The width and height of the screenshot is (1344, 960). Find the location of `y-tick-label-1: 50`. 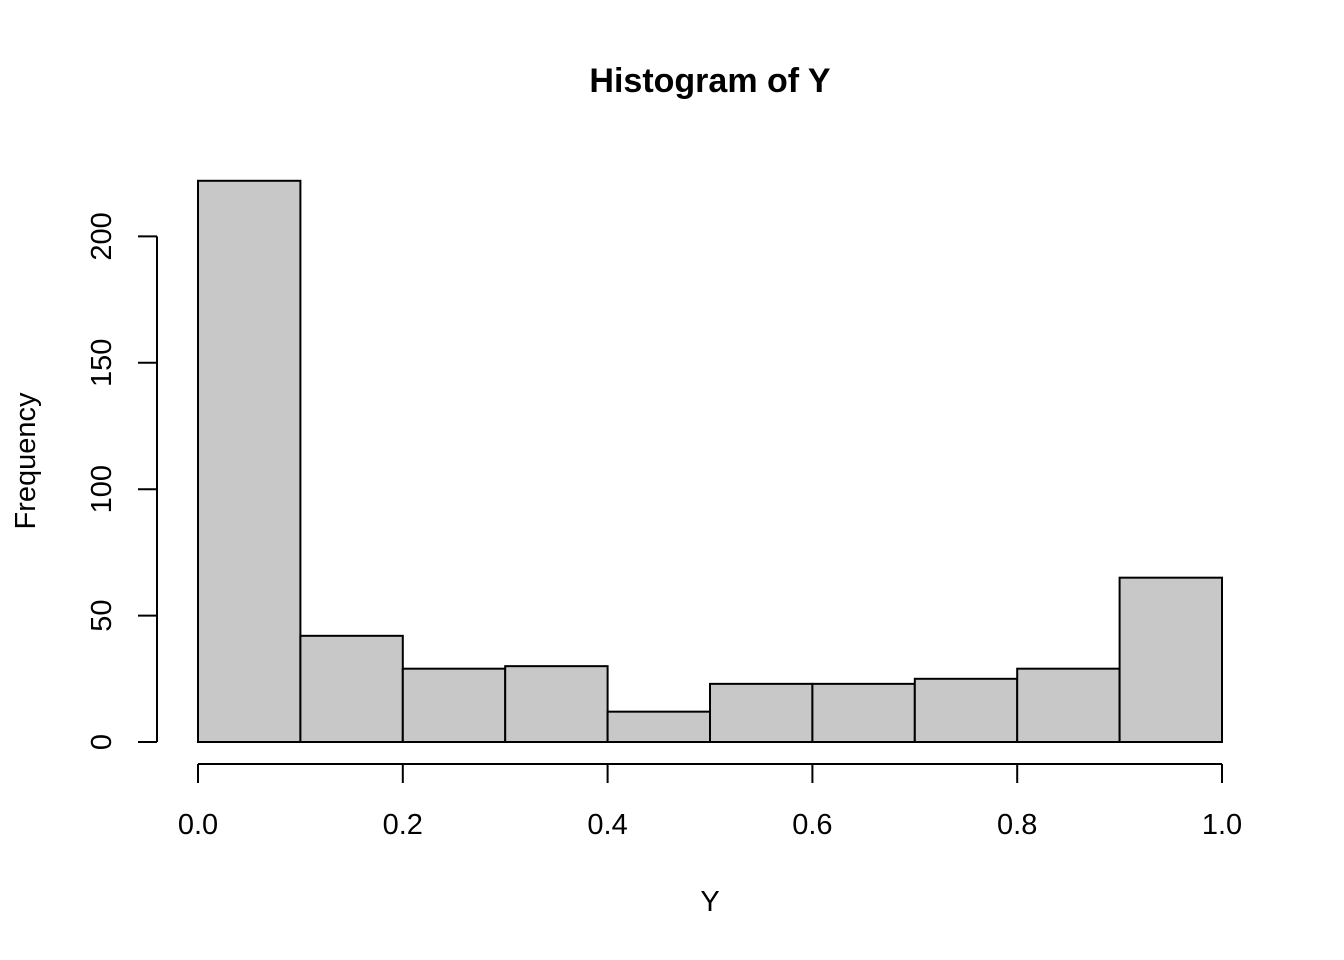

y-tick-label-1: 50 is located at coordinates (102, 615).